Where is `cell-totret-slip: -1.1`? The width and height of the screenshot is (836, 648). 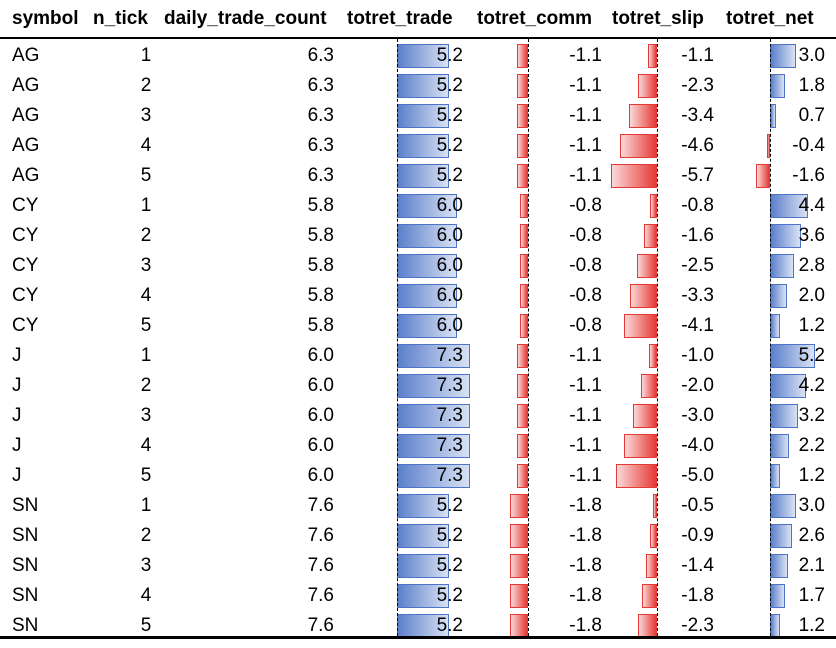 cell-totret-slip: -1.1 is located at coordinates (697, 55).